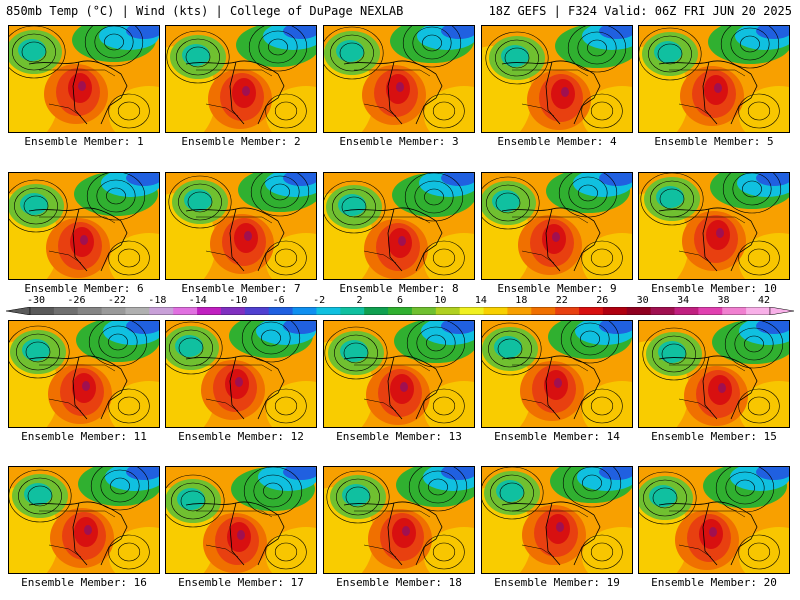 This screenshot has width=800, height=600. I want to click on colorbar-tick-label: 18, so click(521, 300).